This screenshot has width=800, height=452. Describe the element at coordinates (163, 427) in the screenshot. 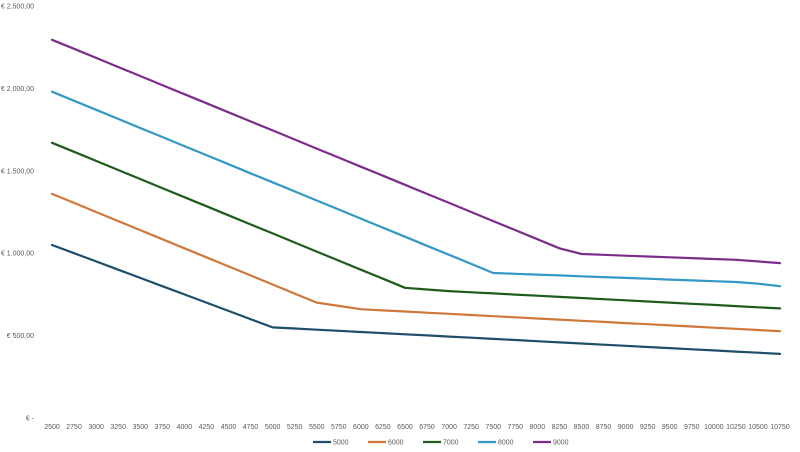

I see `x-tick-label: 3750` at that location.